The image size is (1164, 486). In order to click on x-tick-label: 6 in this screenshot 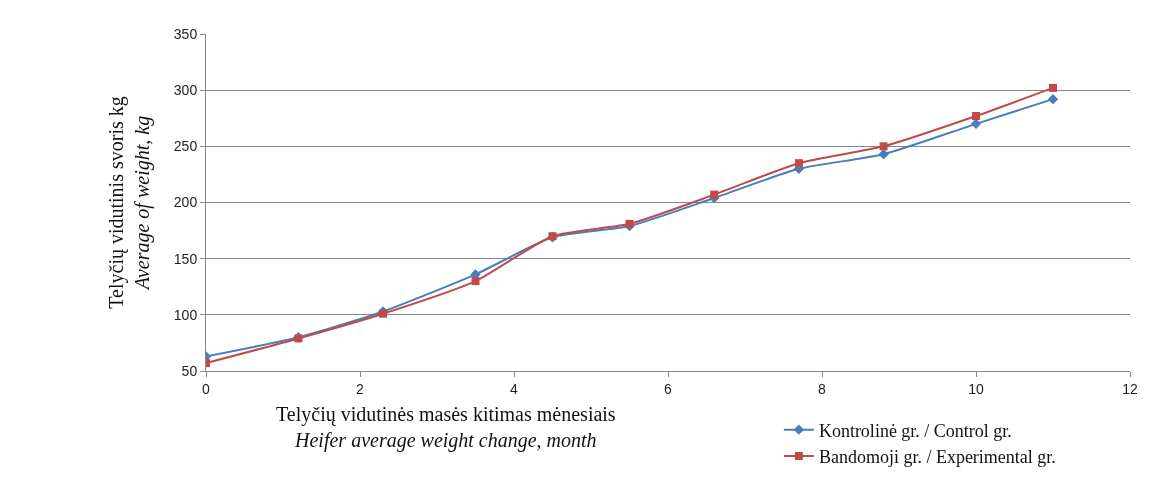, I will do `click(668, 388)`.